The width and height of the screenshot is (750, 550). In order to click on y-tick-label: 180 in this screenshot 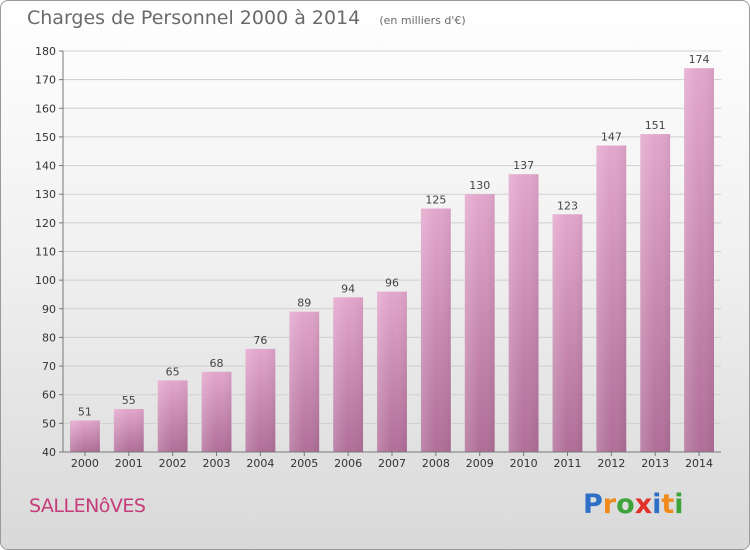, I will do `click(45, 51)`.